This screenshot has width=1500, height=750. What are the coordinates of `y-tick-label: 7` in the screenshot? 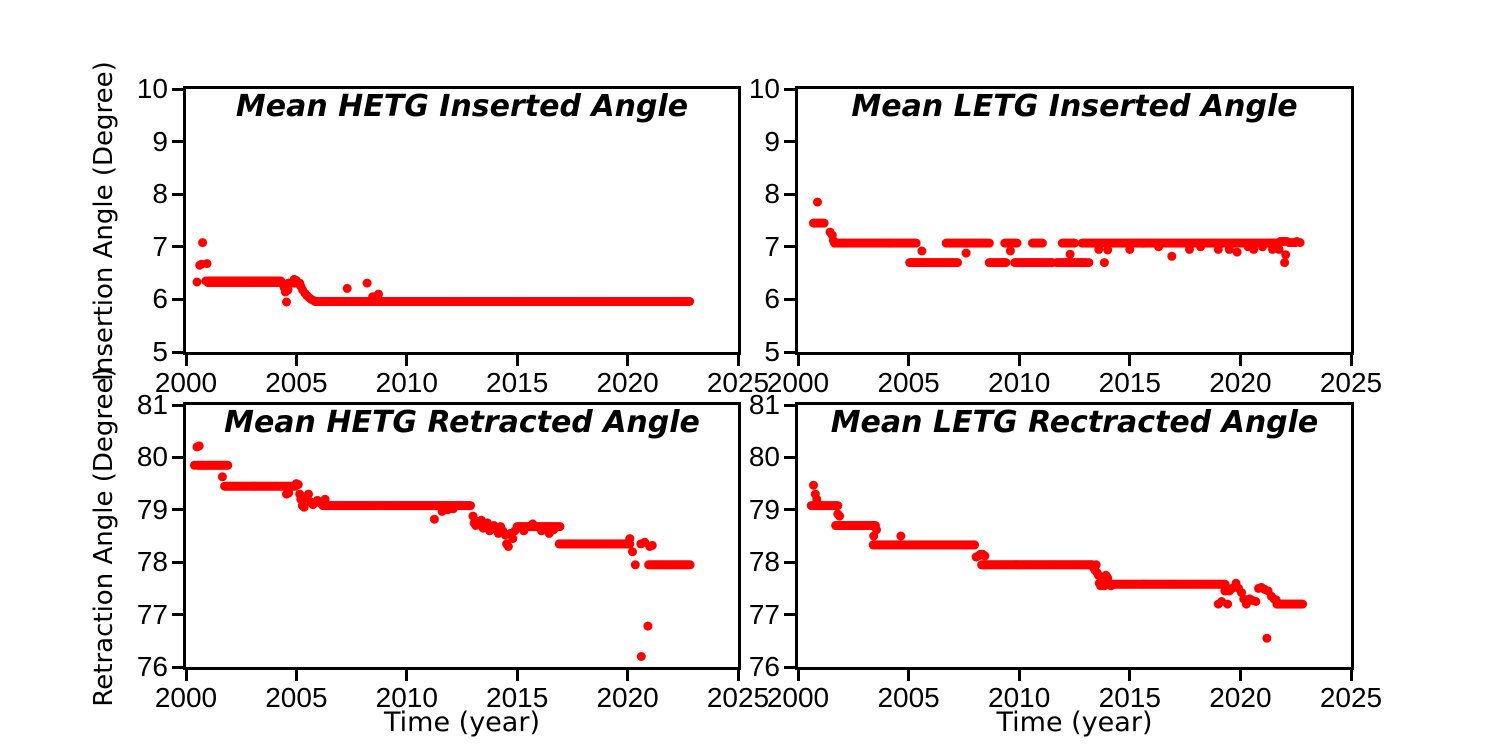 It's located at (772, 246).